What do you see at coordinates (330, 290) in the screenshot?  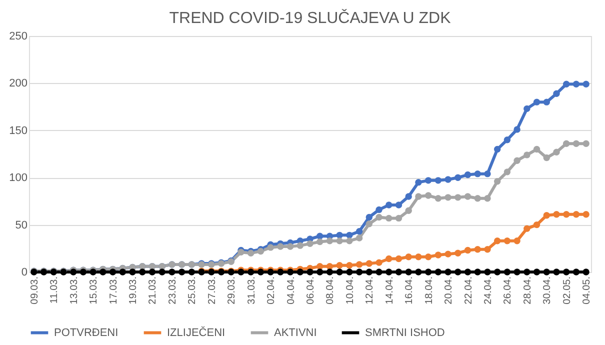 I see `x-tick-label: 08.04.` at bounding box center [330, 290].